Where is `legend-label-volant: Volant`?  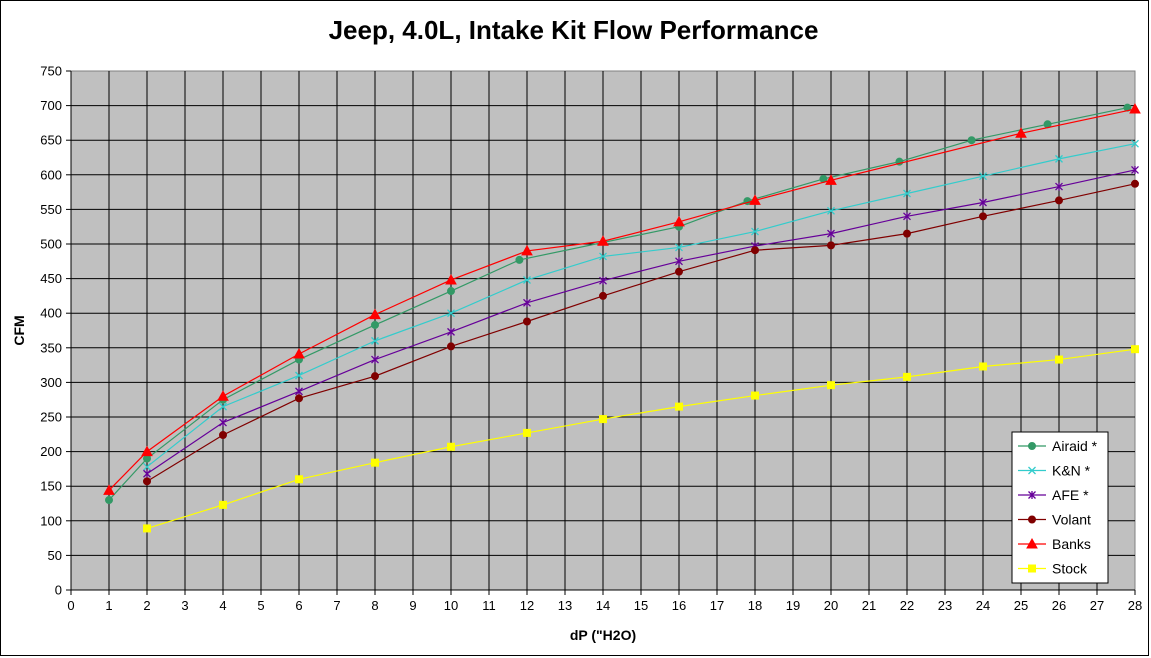
legend-label-volant: Volant is located at coordinates (1071, 520).